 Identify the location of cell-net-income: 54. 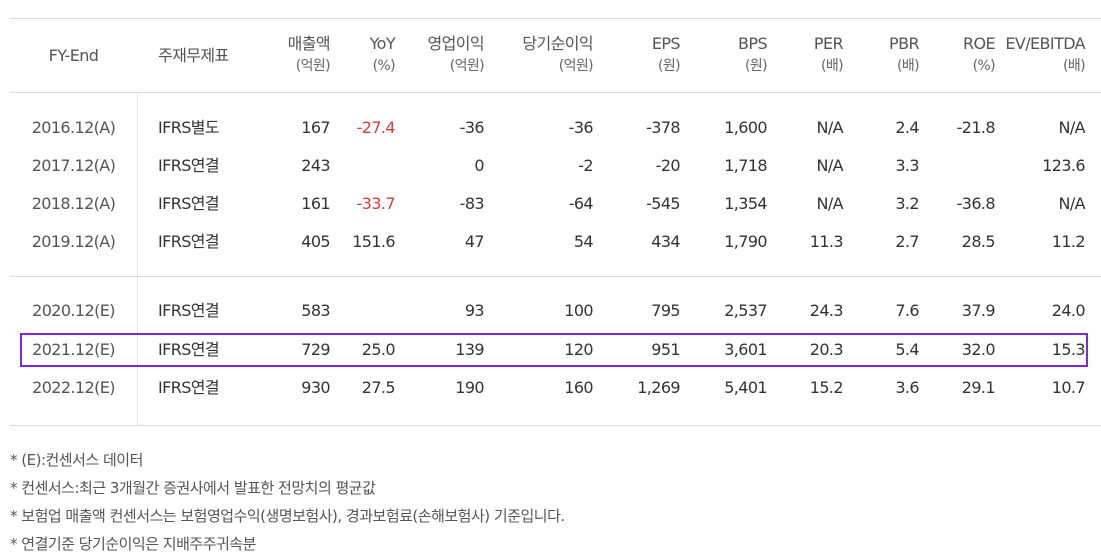
(583, 241).